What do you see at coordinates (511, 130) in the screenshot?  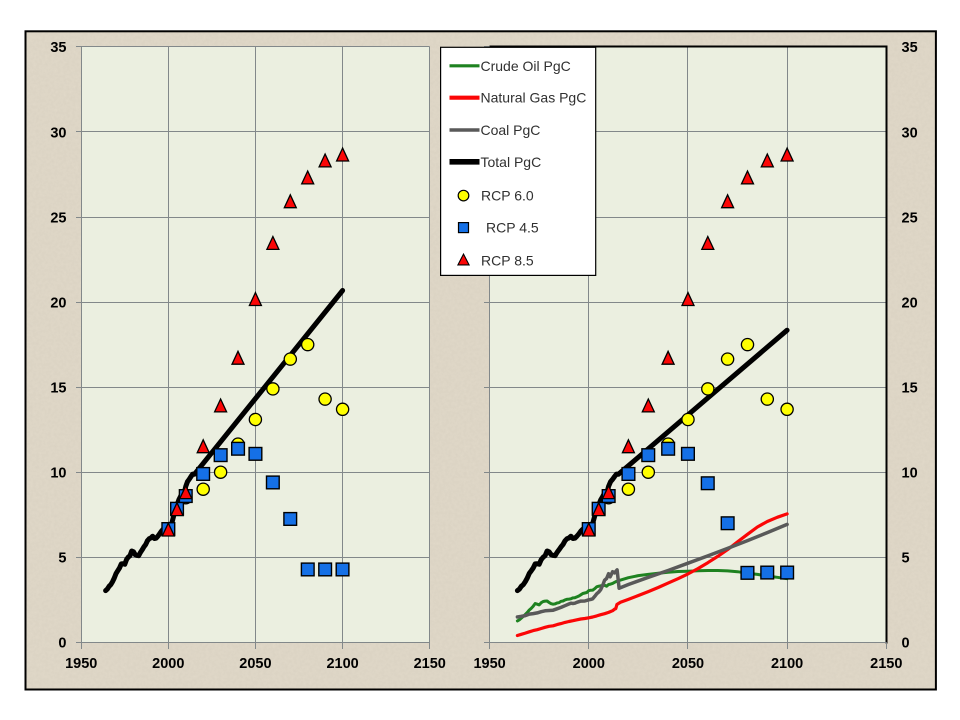 I see `svg-text: Coal PgC` at bounding box center [511, 130].